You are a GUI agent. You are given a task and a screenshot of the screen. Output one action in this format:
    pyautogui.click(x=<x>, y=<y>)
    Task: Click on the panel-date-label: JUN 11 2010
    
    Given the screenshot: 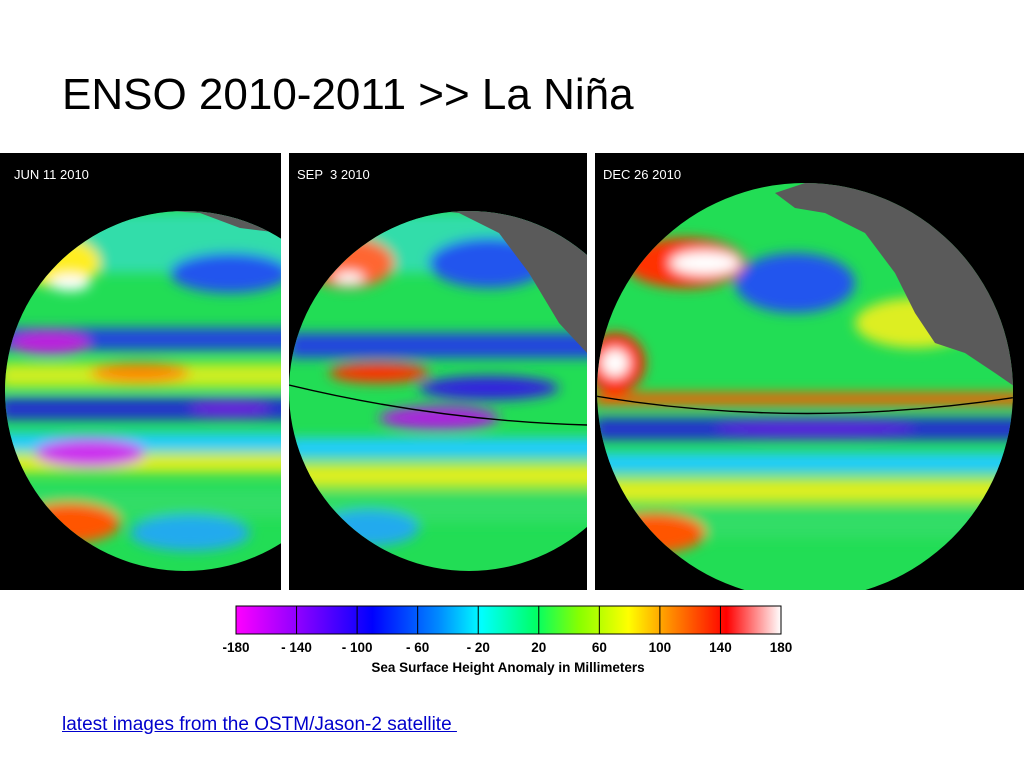 What is the action you would take?
    pyautogui.click(x=51, y=174)
    